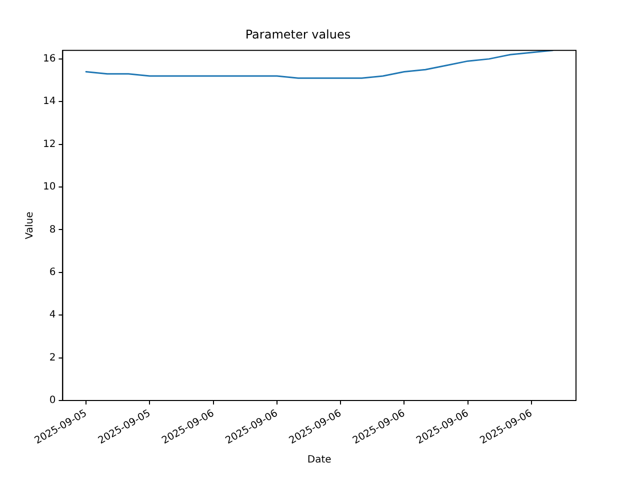 The image size is (640, 480). Describe the element at coordinates (52, 400) in the screenshot. I see `y-tick-label: 0` at that location.